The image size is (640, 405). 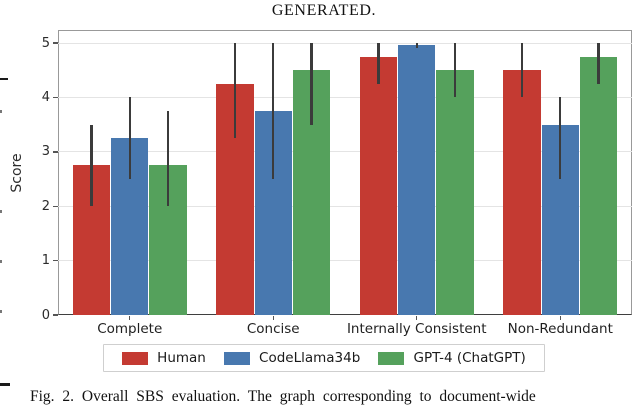 I want to click on y-tick-label: 5, so click(x=45, y=43).